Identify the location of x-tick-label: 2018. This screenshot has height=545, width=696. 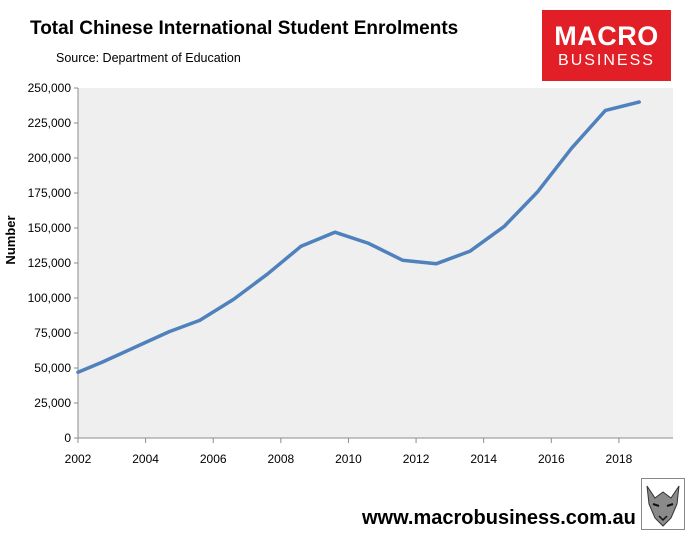
(619, 459).